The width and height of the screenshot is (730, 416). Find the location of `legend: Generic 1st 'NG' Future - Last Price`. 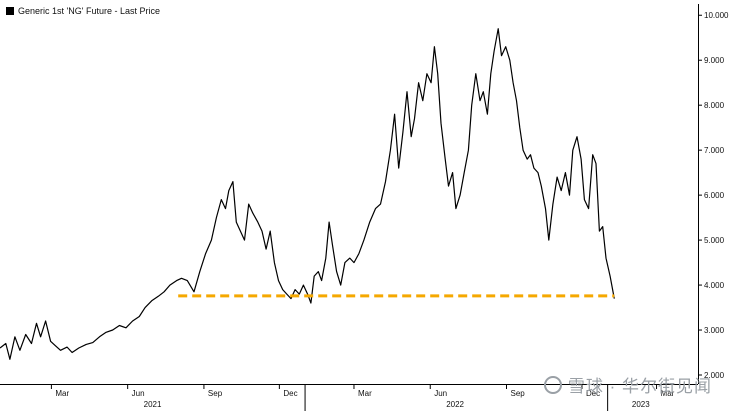

legend: Generic 1st 'NG' Future - Last Price is located at coordinates (83, 11).